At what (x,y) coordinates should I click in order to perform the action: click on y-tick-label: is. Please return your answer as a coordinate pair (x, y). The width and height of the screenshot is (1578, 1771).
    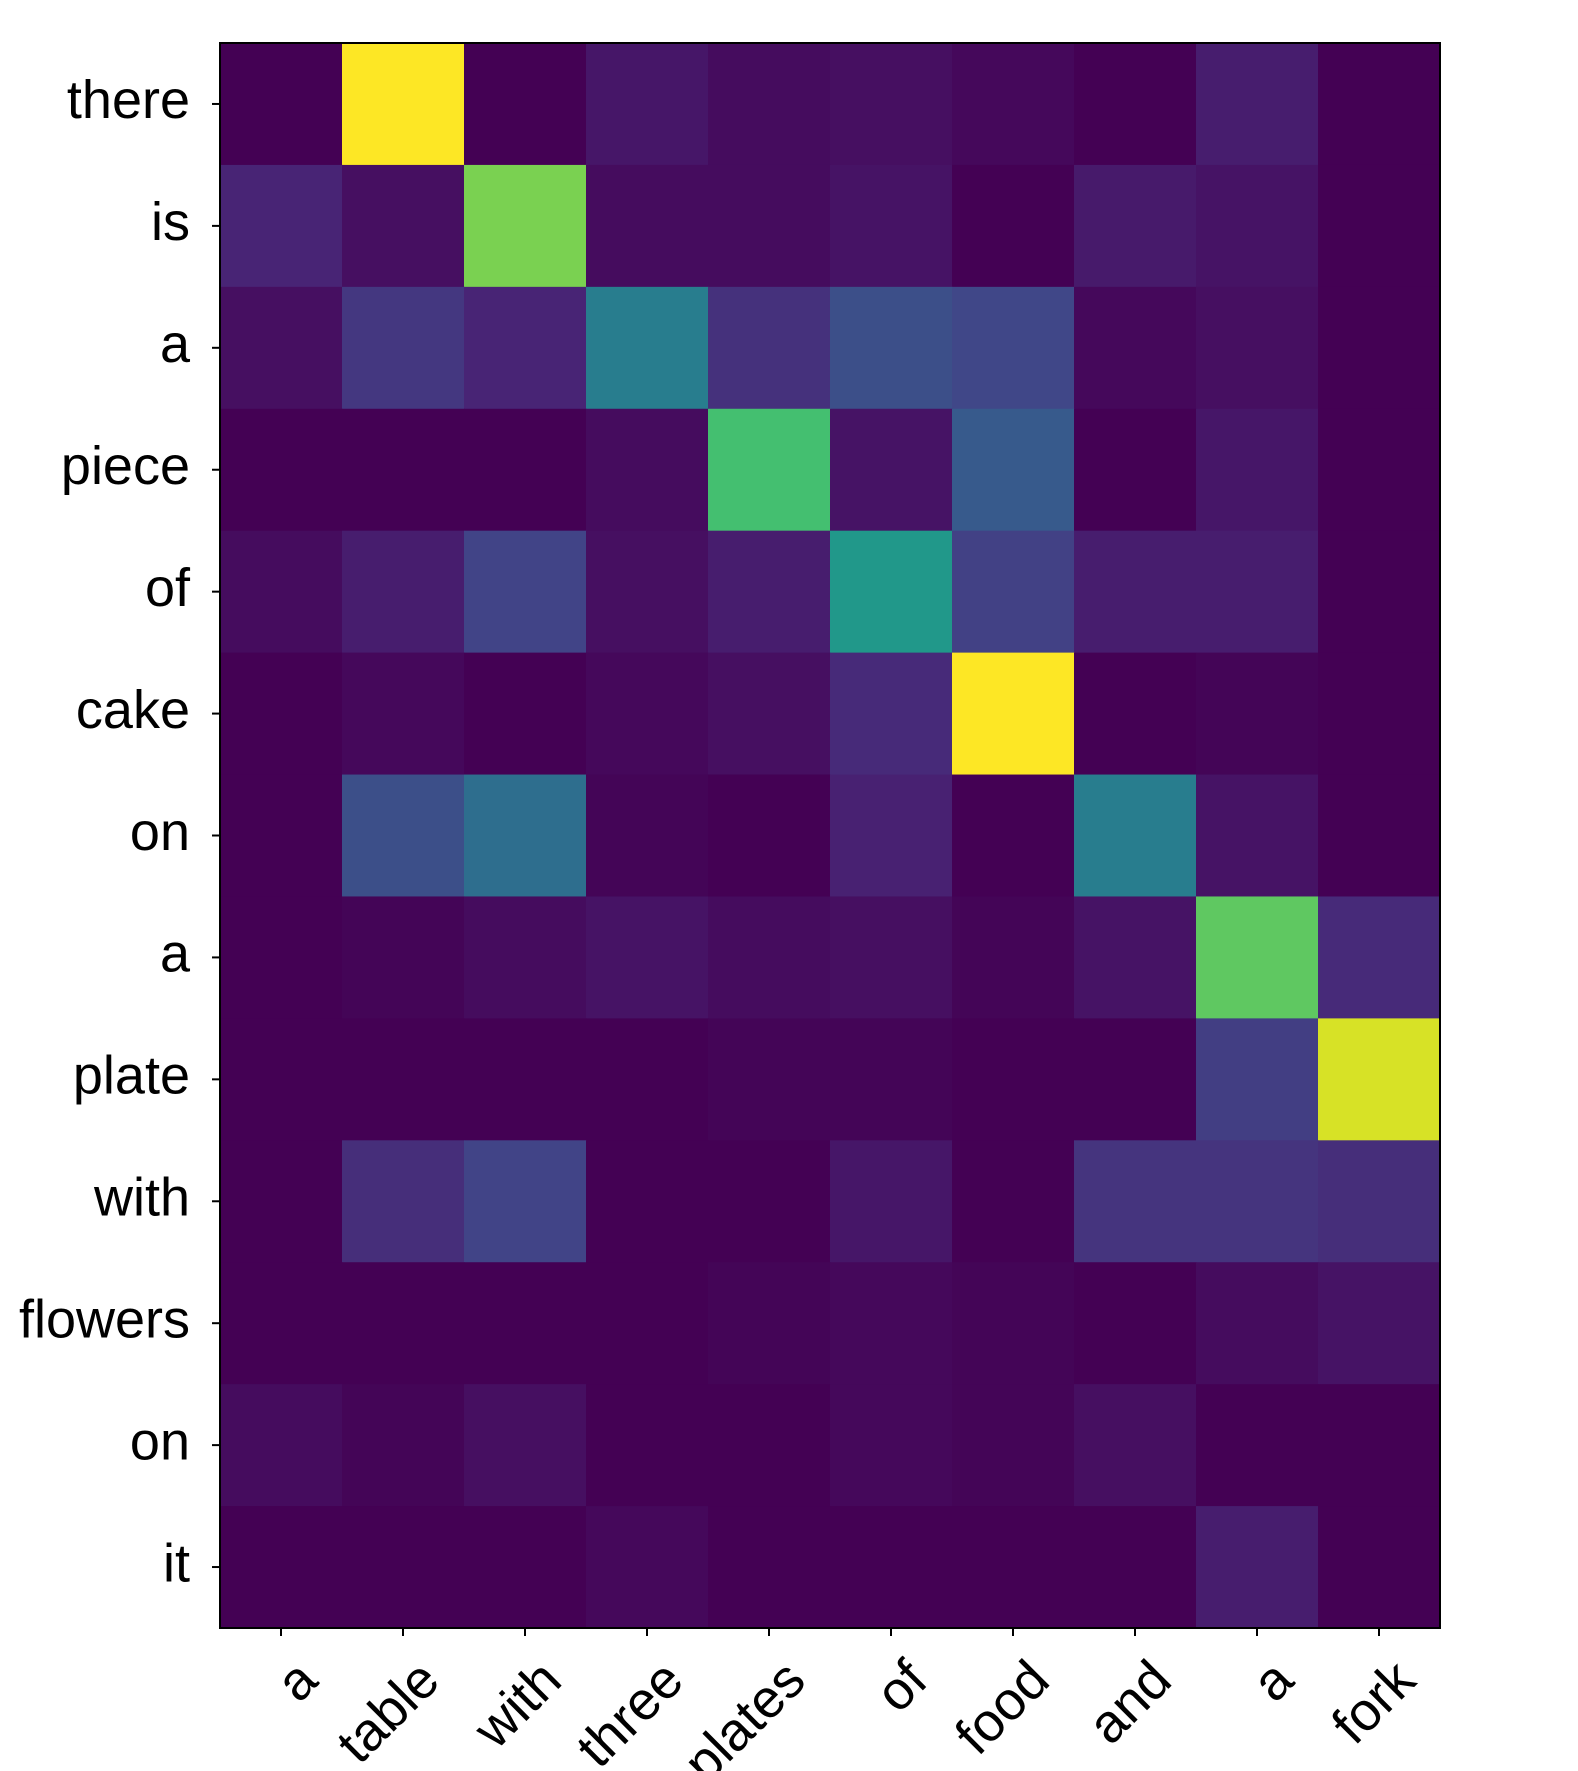
    Looking at the image, I should click on (170, 222).